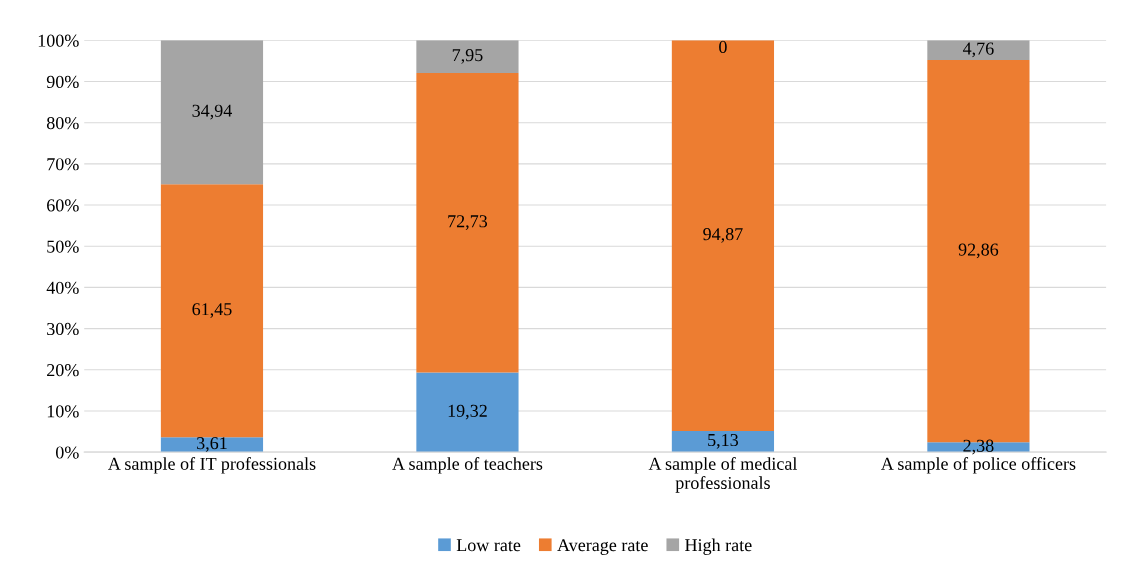 This screenshot has height=576, width=1123. I want to click on y-tick-label: 60%, so click(63, 205).